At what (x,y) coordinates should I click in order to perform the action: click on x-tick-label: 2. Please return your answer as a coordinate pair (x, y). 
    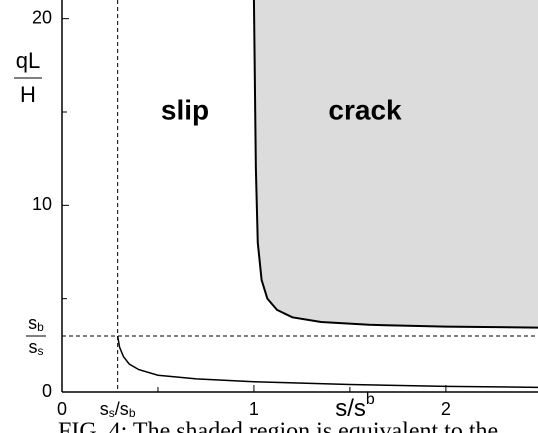
    Looking at the image, I should click on (446, 409).